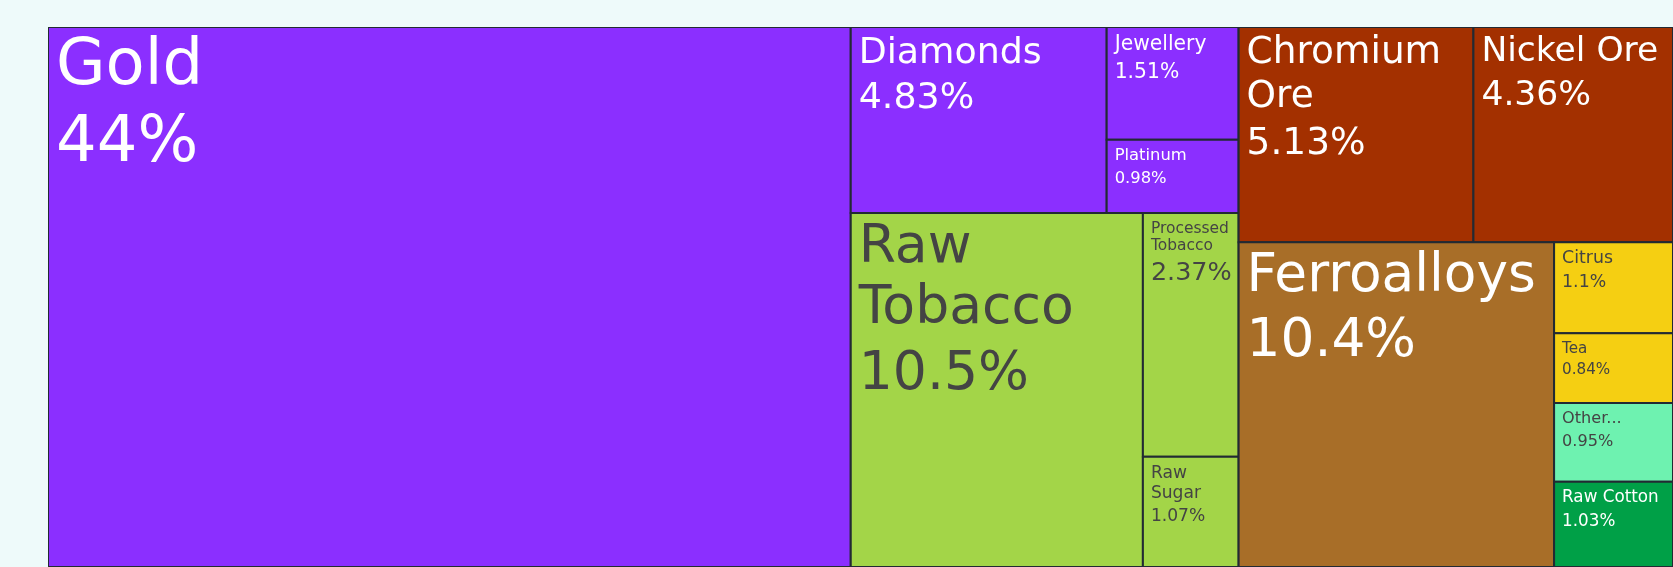 This screenshot has height=567, width=1673. I want to click on data-label: 0.95%, so click(1588, 440).